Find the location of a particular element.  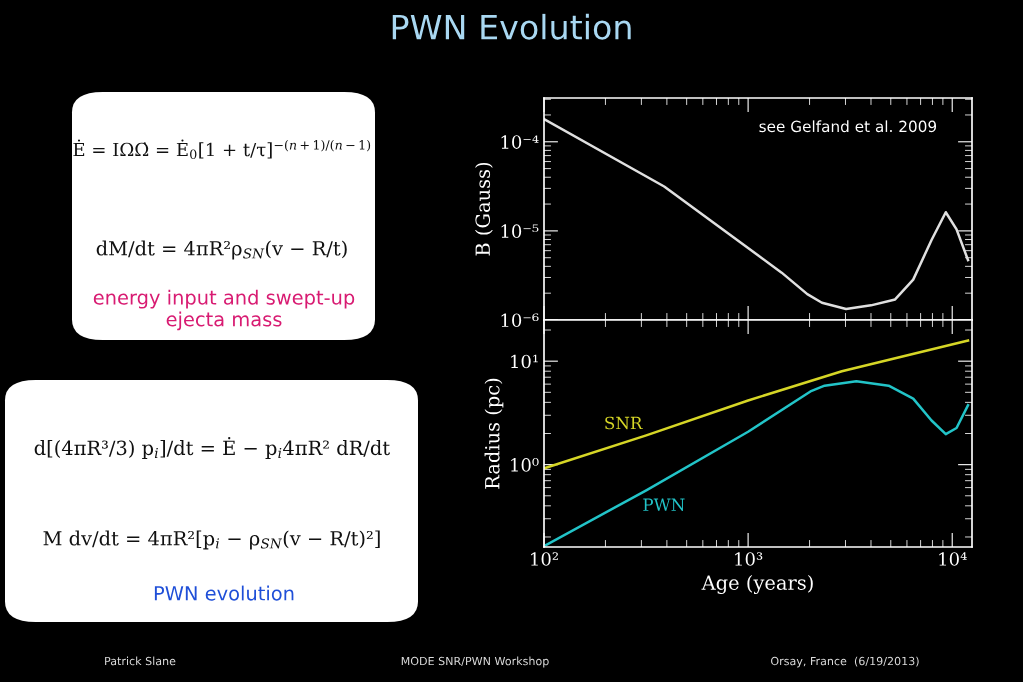

text: Patrick Slane is located at coordinates (140, 661).